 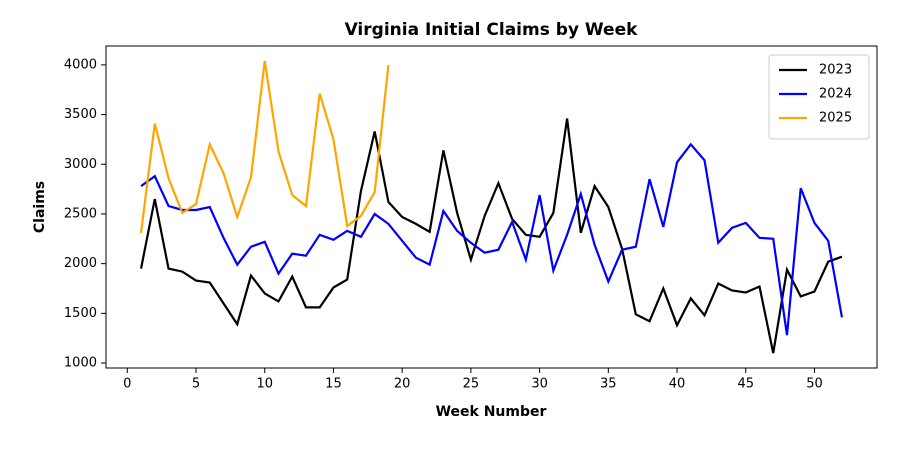 What do you see at coordinates (835, 118) in the screenshot?
I see `legend-label: 2025` at bounding box center [835, 118].